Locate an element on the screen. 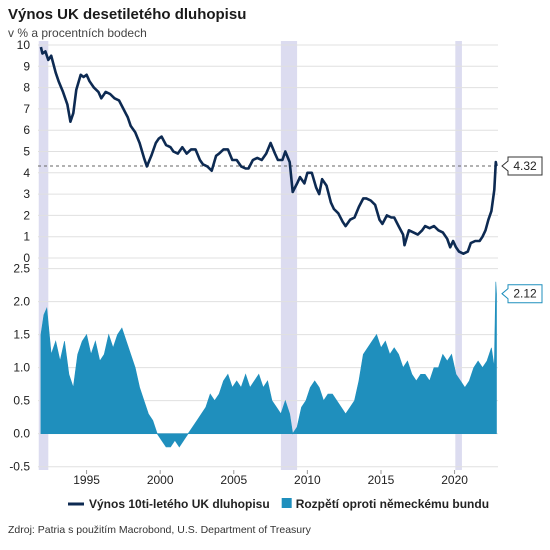 Image resolution: width=550 pixels, height=550 pixels. legend-item-label: Rozpětí oproti německému bundu is located at coordinates (392, 504).